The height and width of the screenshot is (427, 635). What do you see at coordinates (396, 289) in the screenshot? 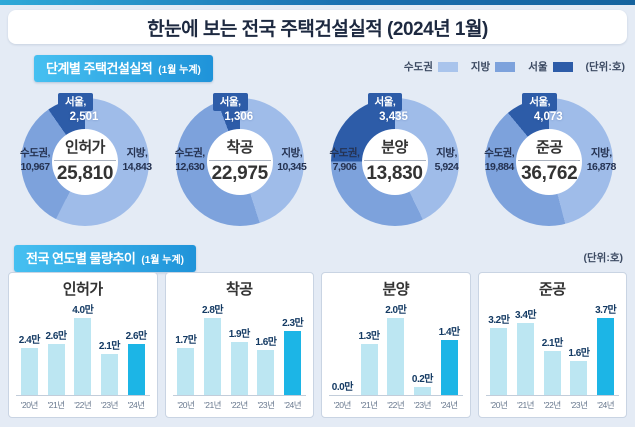
I see `bar-chart-title: 분양` at bounding box center [396, 289].